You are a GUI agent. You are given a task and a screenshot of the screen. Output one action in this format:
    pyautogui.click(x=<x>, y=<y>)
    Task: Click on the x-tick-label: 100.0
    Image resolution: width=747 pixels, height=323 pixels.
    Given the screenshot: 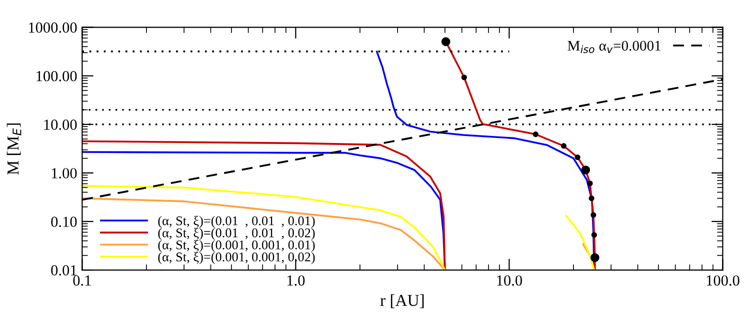 What is the action you would take?
    pyautogui.click(x=723, y=280)
    